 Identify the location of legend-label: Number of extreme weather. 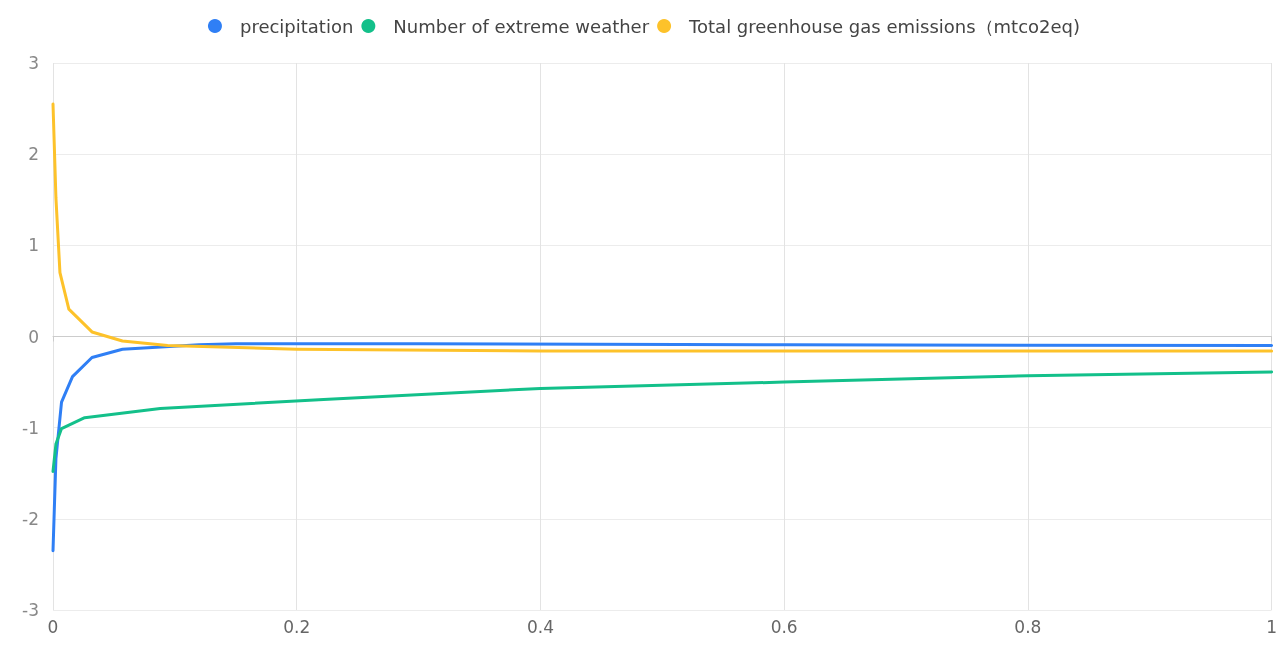
(521, 26).